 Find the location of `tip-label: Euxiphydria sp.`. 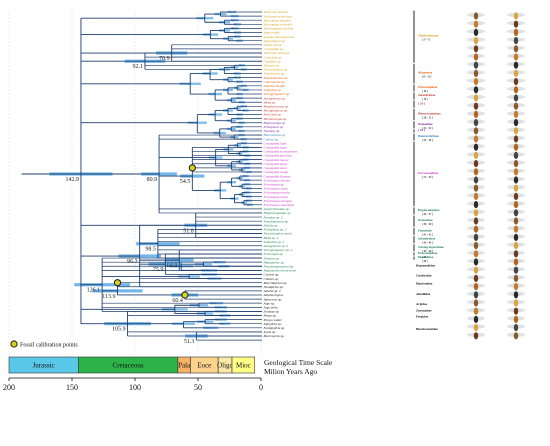

tip-label: Euxiphydria sp. is located at coordinates (274, 328).